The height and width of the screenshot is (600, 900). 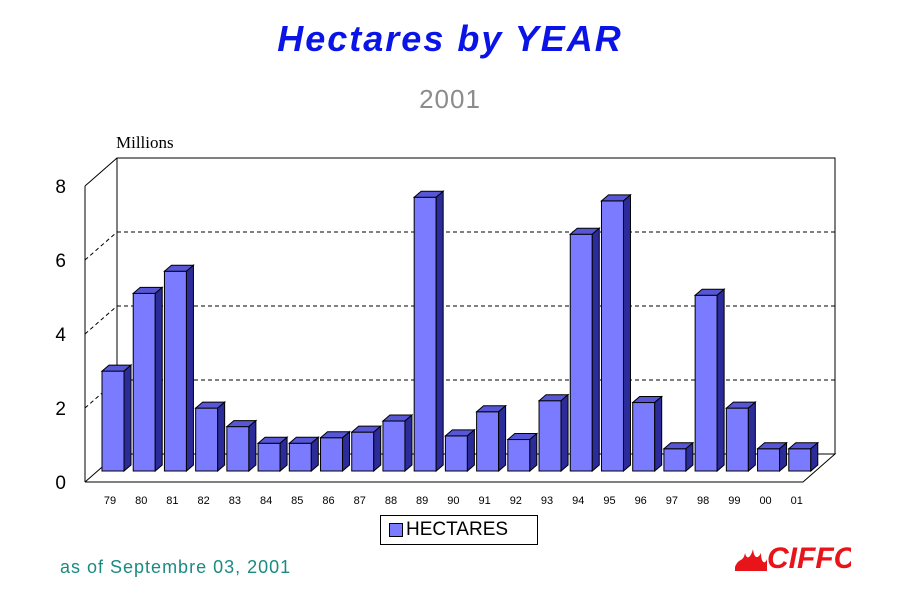 What do you see at coordinates (422, 501) in the screenshot?
I see `x-tick-label: 89` at bounding box center [422, 501].